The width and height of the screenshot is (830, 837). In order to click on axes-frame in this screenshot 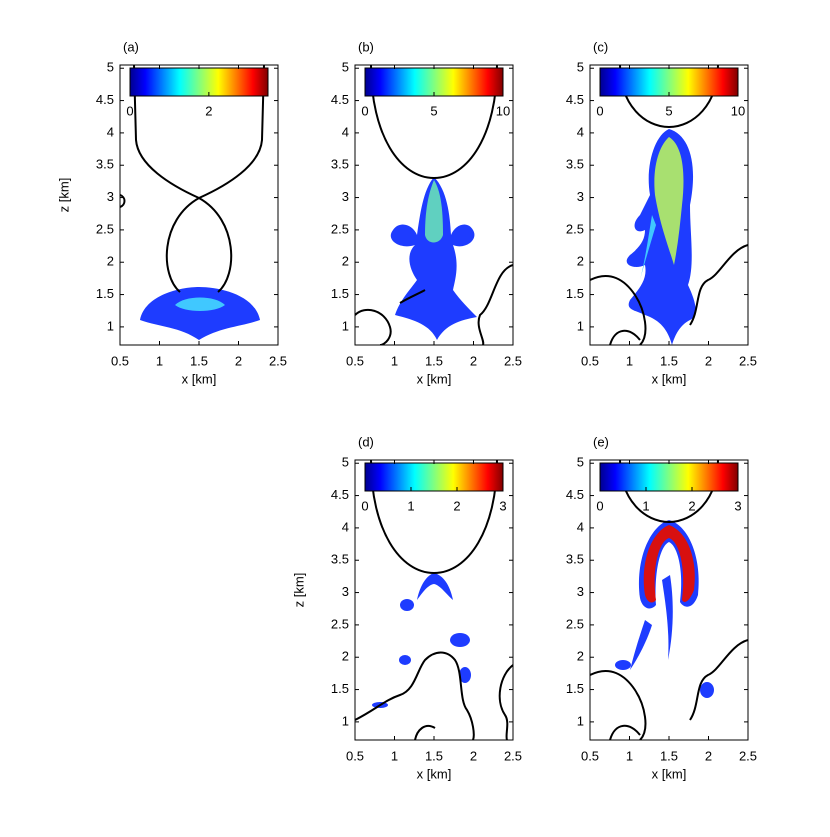, I will do `click(434, 600)`.